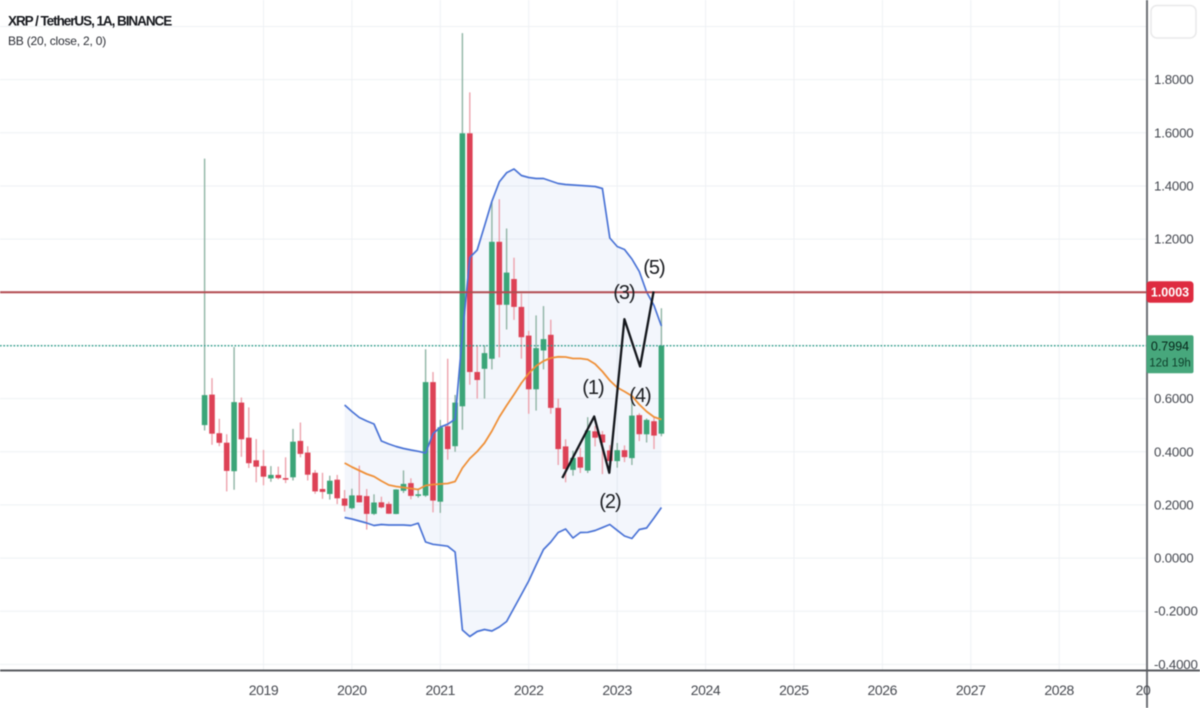 The width and height of the screenshot is (1200, 708). Describe the element at coordinates (1170, 347) in the screenshot. I see `svg-text: 0.7994` at that location.